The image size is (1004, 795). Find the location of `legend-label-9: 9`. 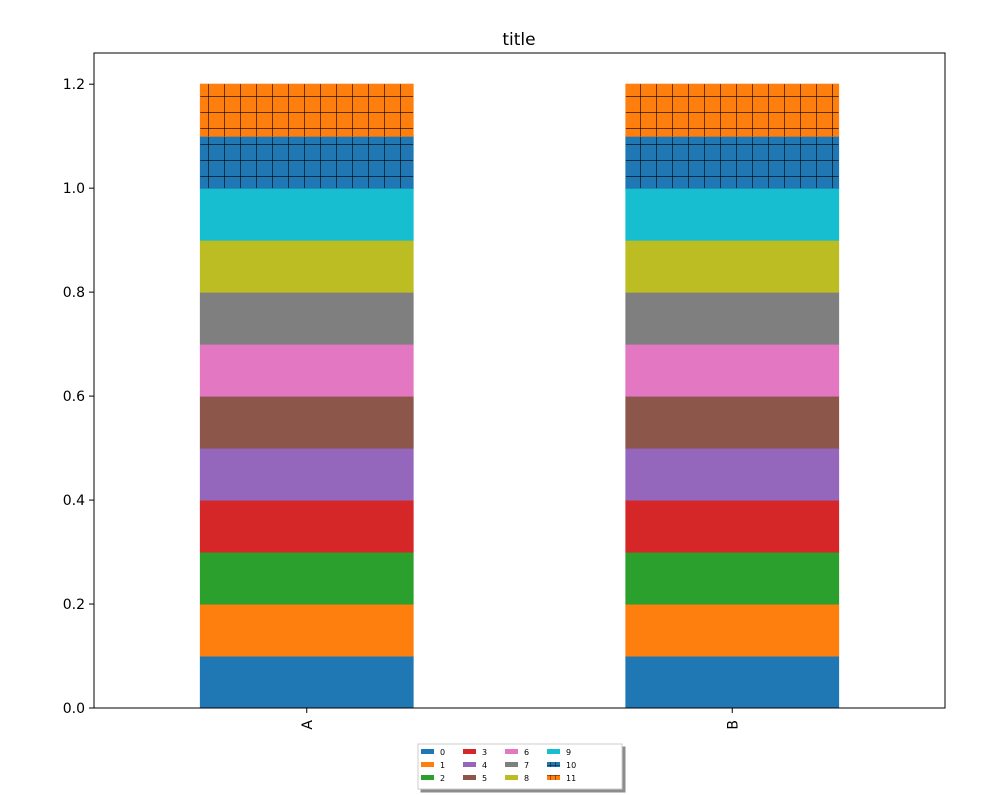

legend-label-9: 9 is located at coordinates (568, 752).